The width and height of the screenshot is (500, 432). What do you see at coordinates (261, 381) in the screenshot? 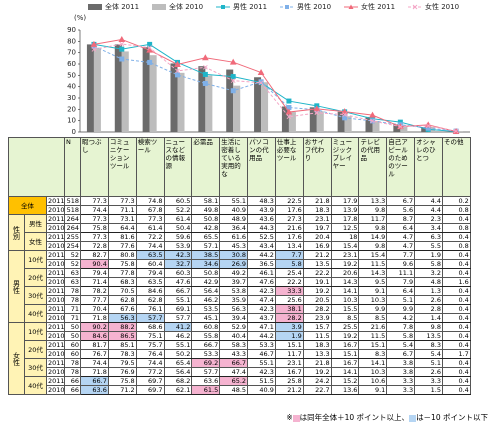
I see `value-cell: 51.5` at bounding box center [261, 381].